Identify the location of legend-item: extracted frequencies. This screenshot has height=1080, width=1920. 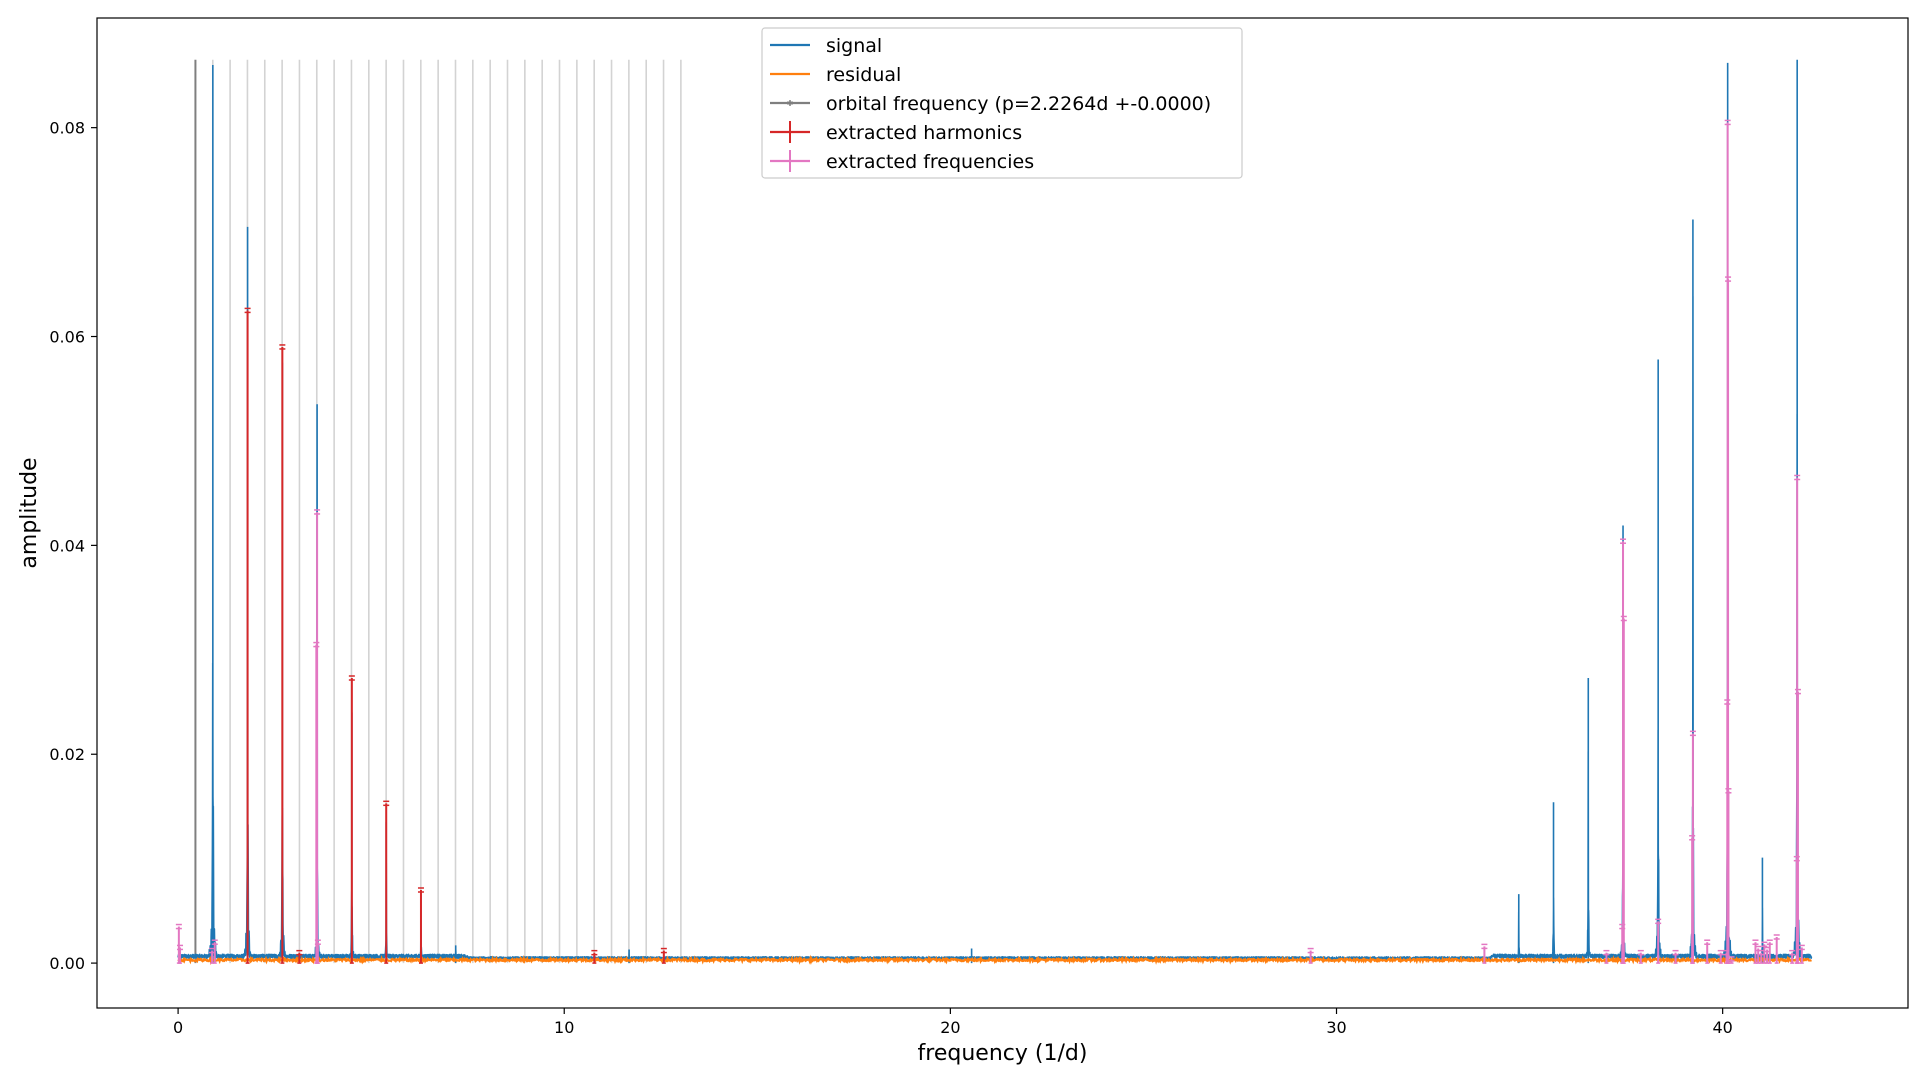
(902, 161).